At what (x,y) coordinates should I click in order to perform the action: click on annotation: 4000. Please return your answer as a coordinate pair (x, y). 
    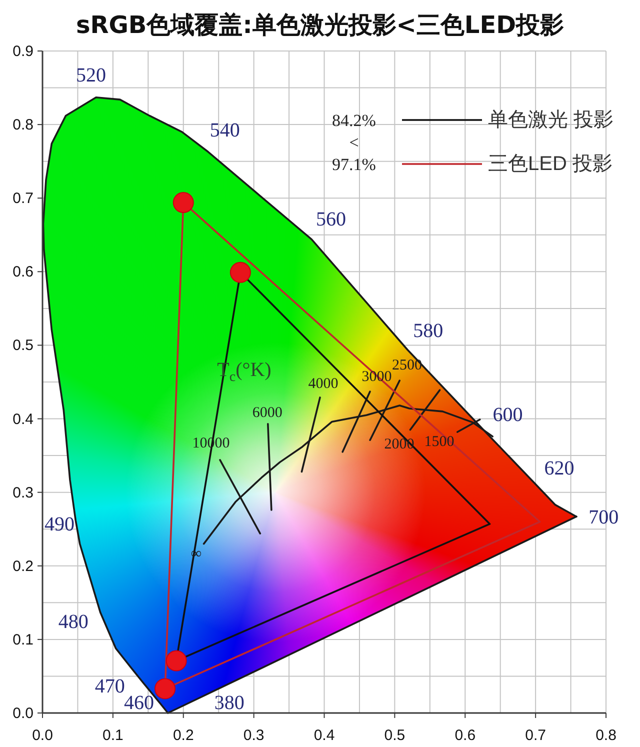
    Looking at the image, I should click on (323, 384).